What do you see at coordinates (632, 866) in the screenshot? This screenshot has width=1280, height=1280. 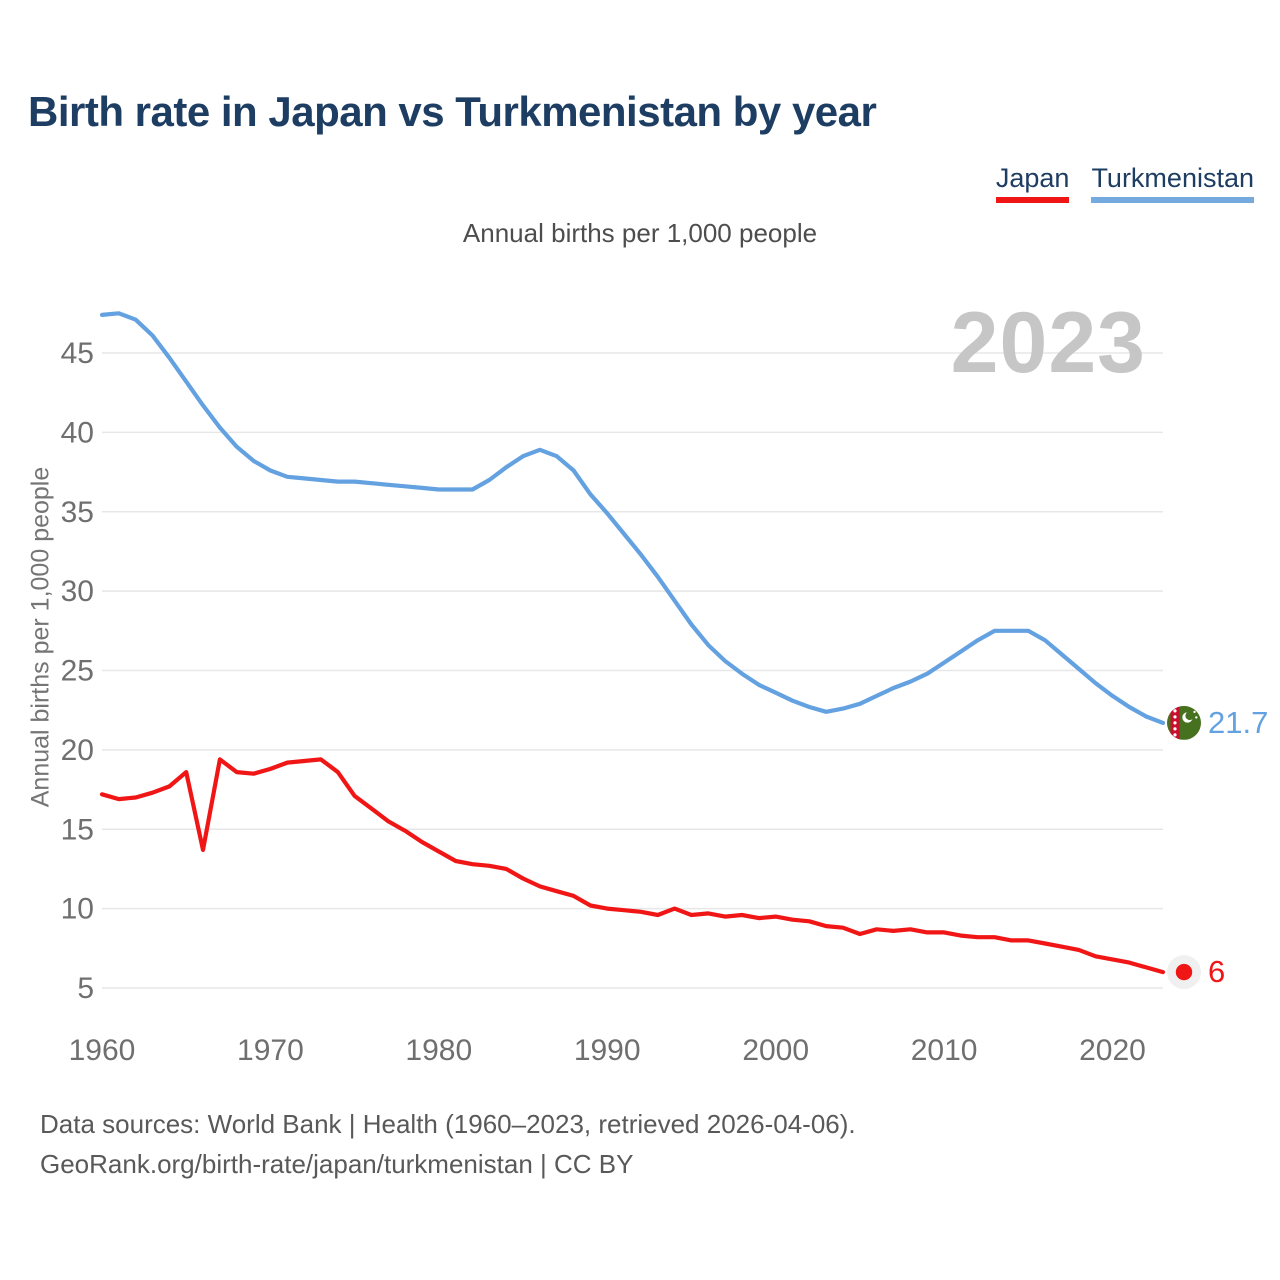 I see `japan-line` at bounding box center [632, 866].